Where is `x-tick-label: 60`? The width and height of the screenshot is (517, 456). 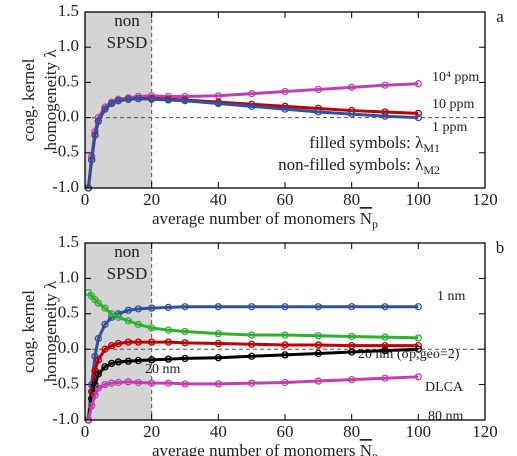
x-tick-label: 60 is located at coordinates (285, 431).